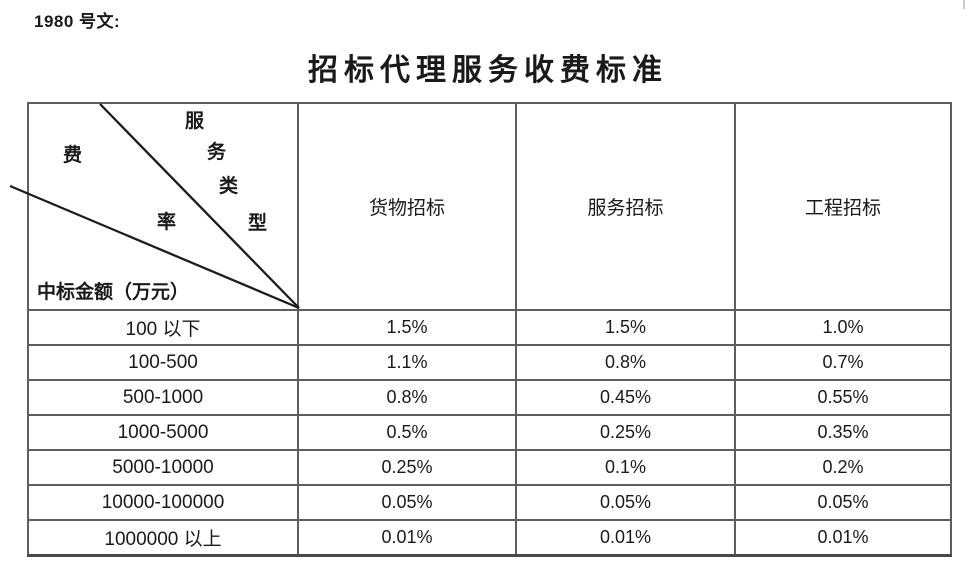 This screenshot has width=976, height=581. Describe the element at coordinates (195, 121) in the screenshot. I see `corner-char-service-type-1: 服` at that location.